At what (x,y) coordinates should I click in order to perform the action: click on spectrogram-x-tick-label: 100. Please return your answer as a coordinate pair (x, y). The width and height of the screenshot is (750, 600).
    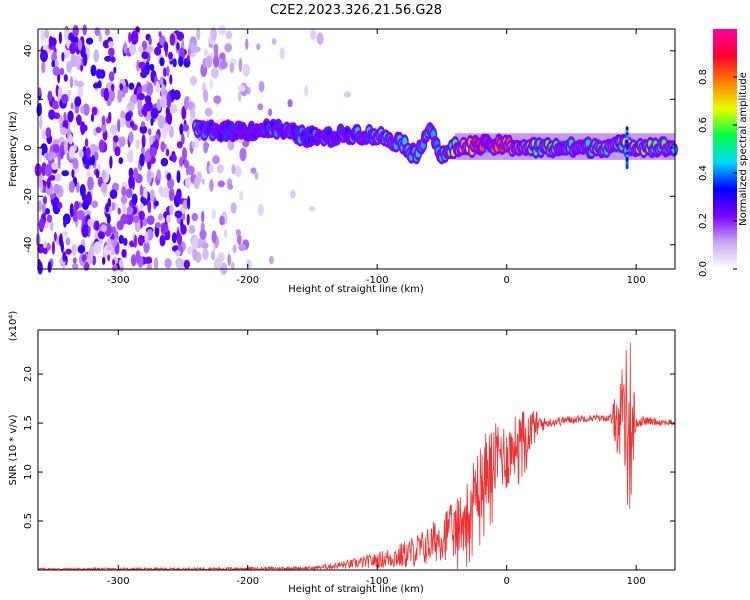
    Looking at the image, I should click on (636, 280).